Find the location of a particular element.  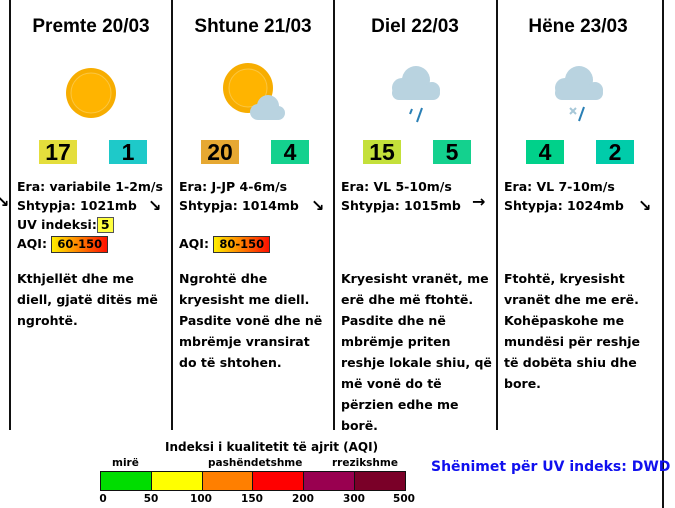

min-temp: 1 is located at coordinates (128, 152).